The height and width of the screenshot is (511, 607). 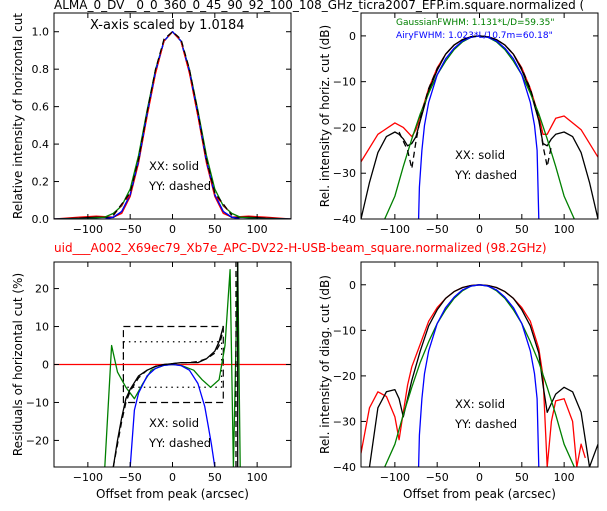 What do you see at coordinates (18, 116) in the screenshot?
I see `y-axis-label: Relative intensity of horizontal cut` at bounding box center [18, 116].